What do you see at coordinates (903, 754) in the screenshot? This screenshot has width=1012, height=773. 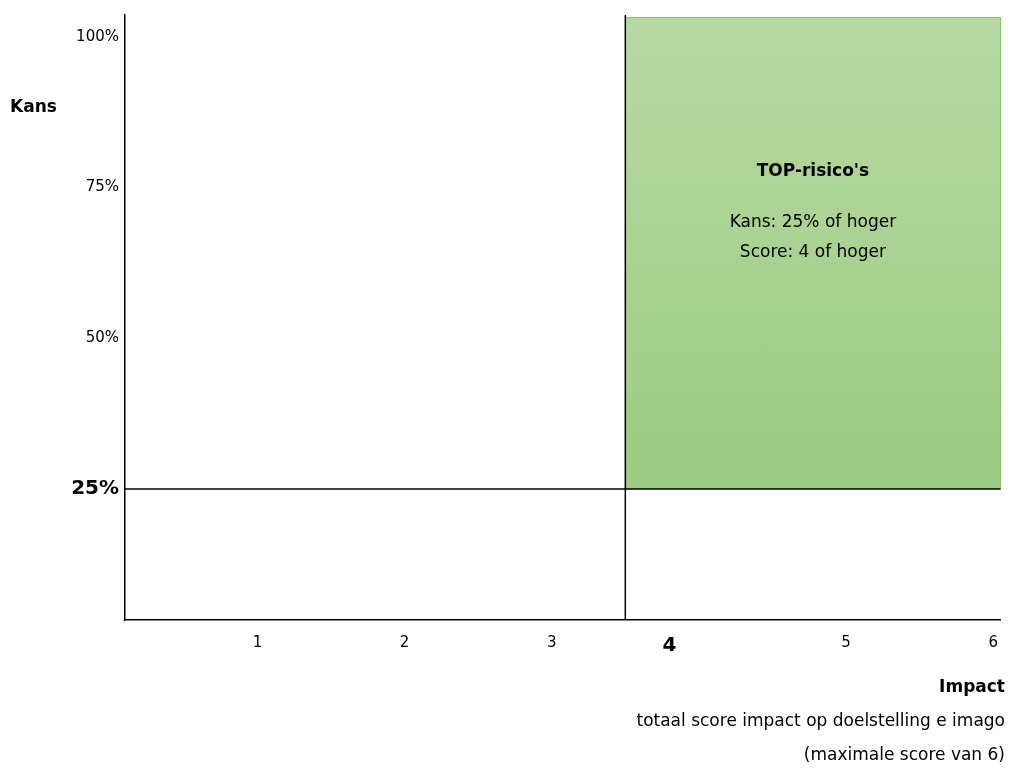 I see `text: (maximale score van 6)` at bounding box center [903, 754].